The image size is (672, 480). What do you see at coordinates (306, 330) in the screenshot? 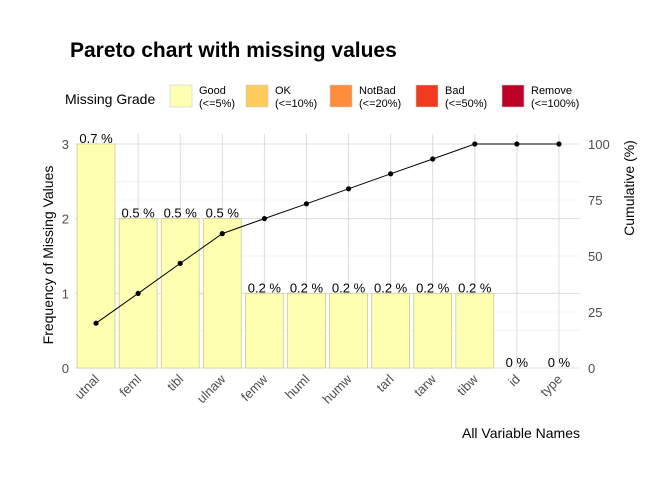
I see `bar-huml` at bounding box center [306, 330].